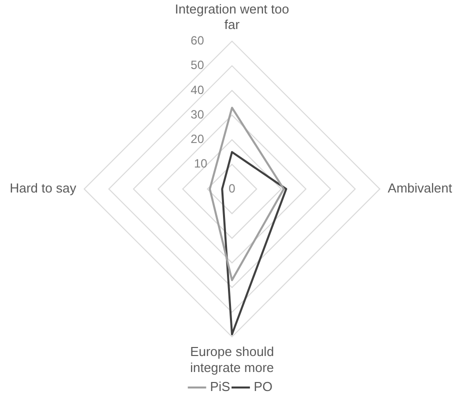 This screenshot has height=404, width=463. Describe the element at coordinates (232, 16) in the screenshot. I see `spoke-label: Integration went too far` at that location.